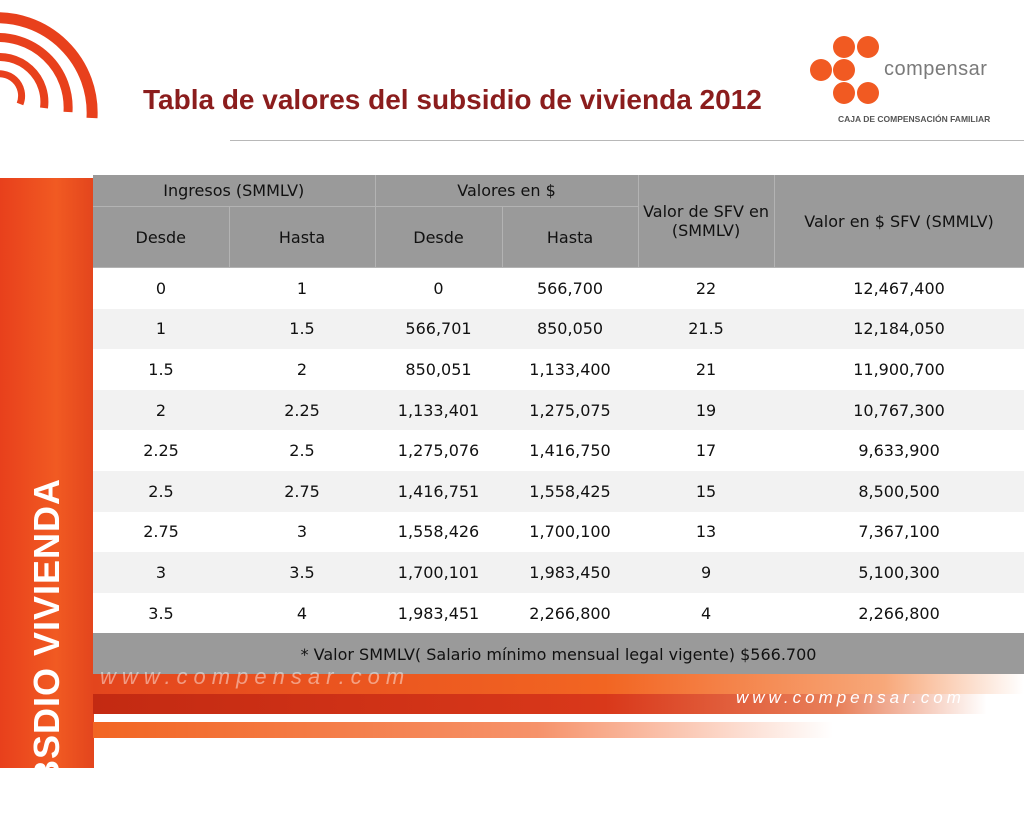 The width and height of the screenshot is (1024, 838). What do you see at coordinates (706, 221) in the screenshot?
I see `header-valor-sfv-smmlv: Valor de SFV en (SMMLV)` at bounding box center [706, 221].